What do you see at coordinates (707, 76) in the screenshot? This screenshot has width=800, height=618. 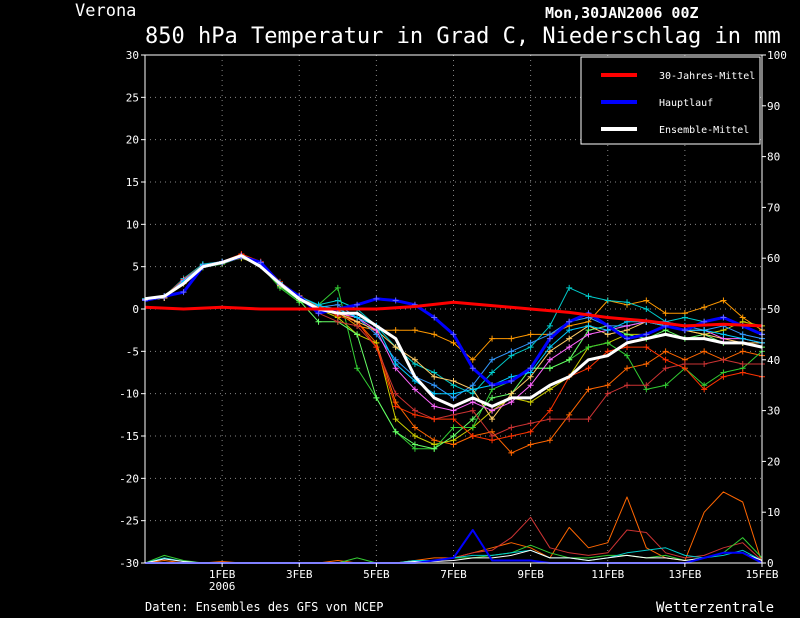 I see `legend-label-climate: 30-Jahres-Mittel` at bounding box center [707, 76].